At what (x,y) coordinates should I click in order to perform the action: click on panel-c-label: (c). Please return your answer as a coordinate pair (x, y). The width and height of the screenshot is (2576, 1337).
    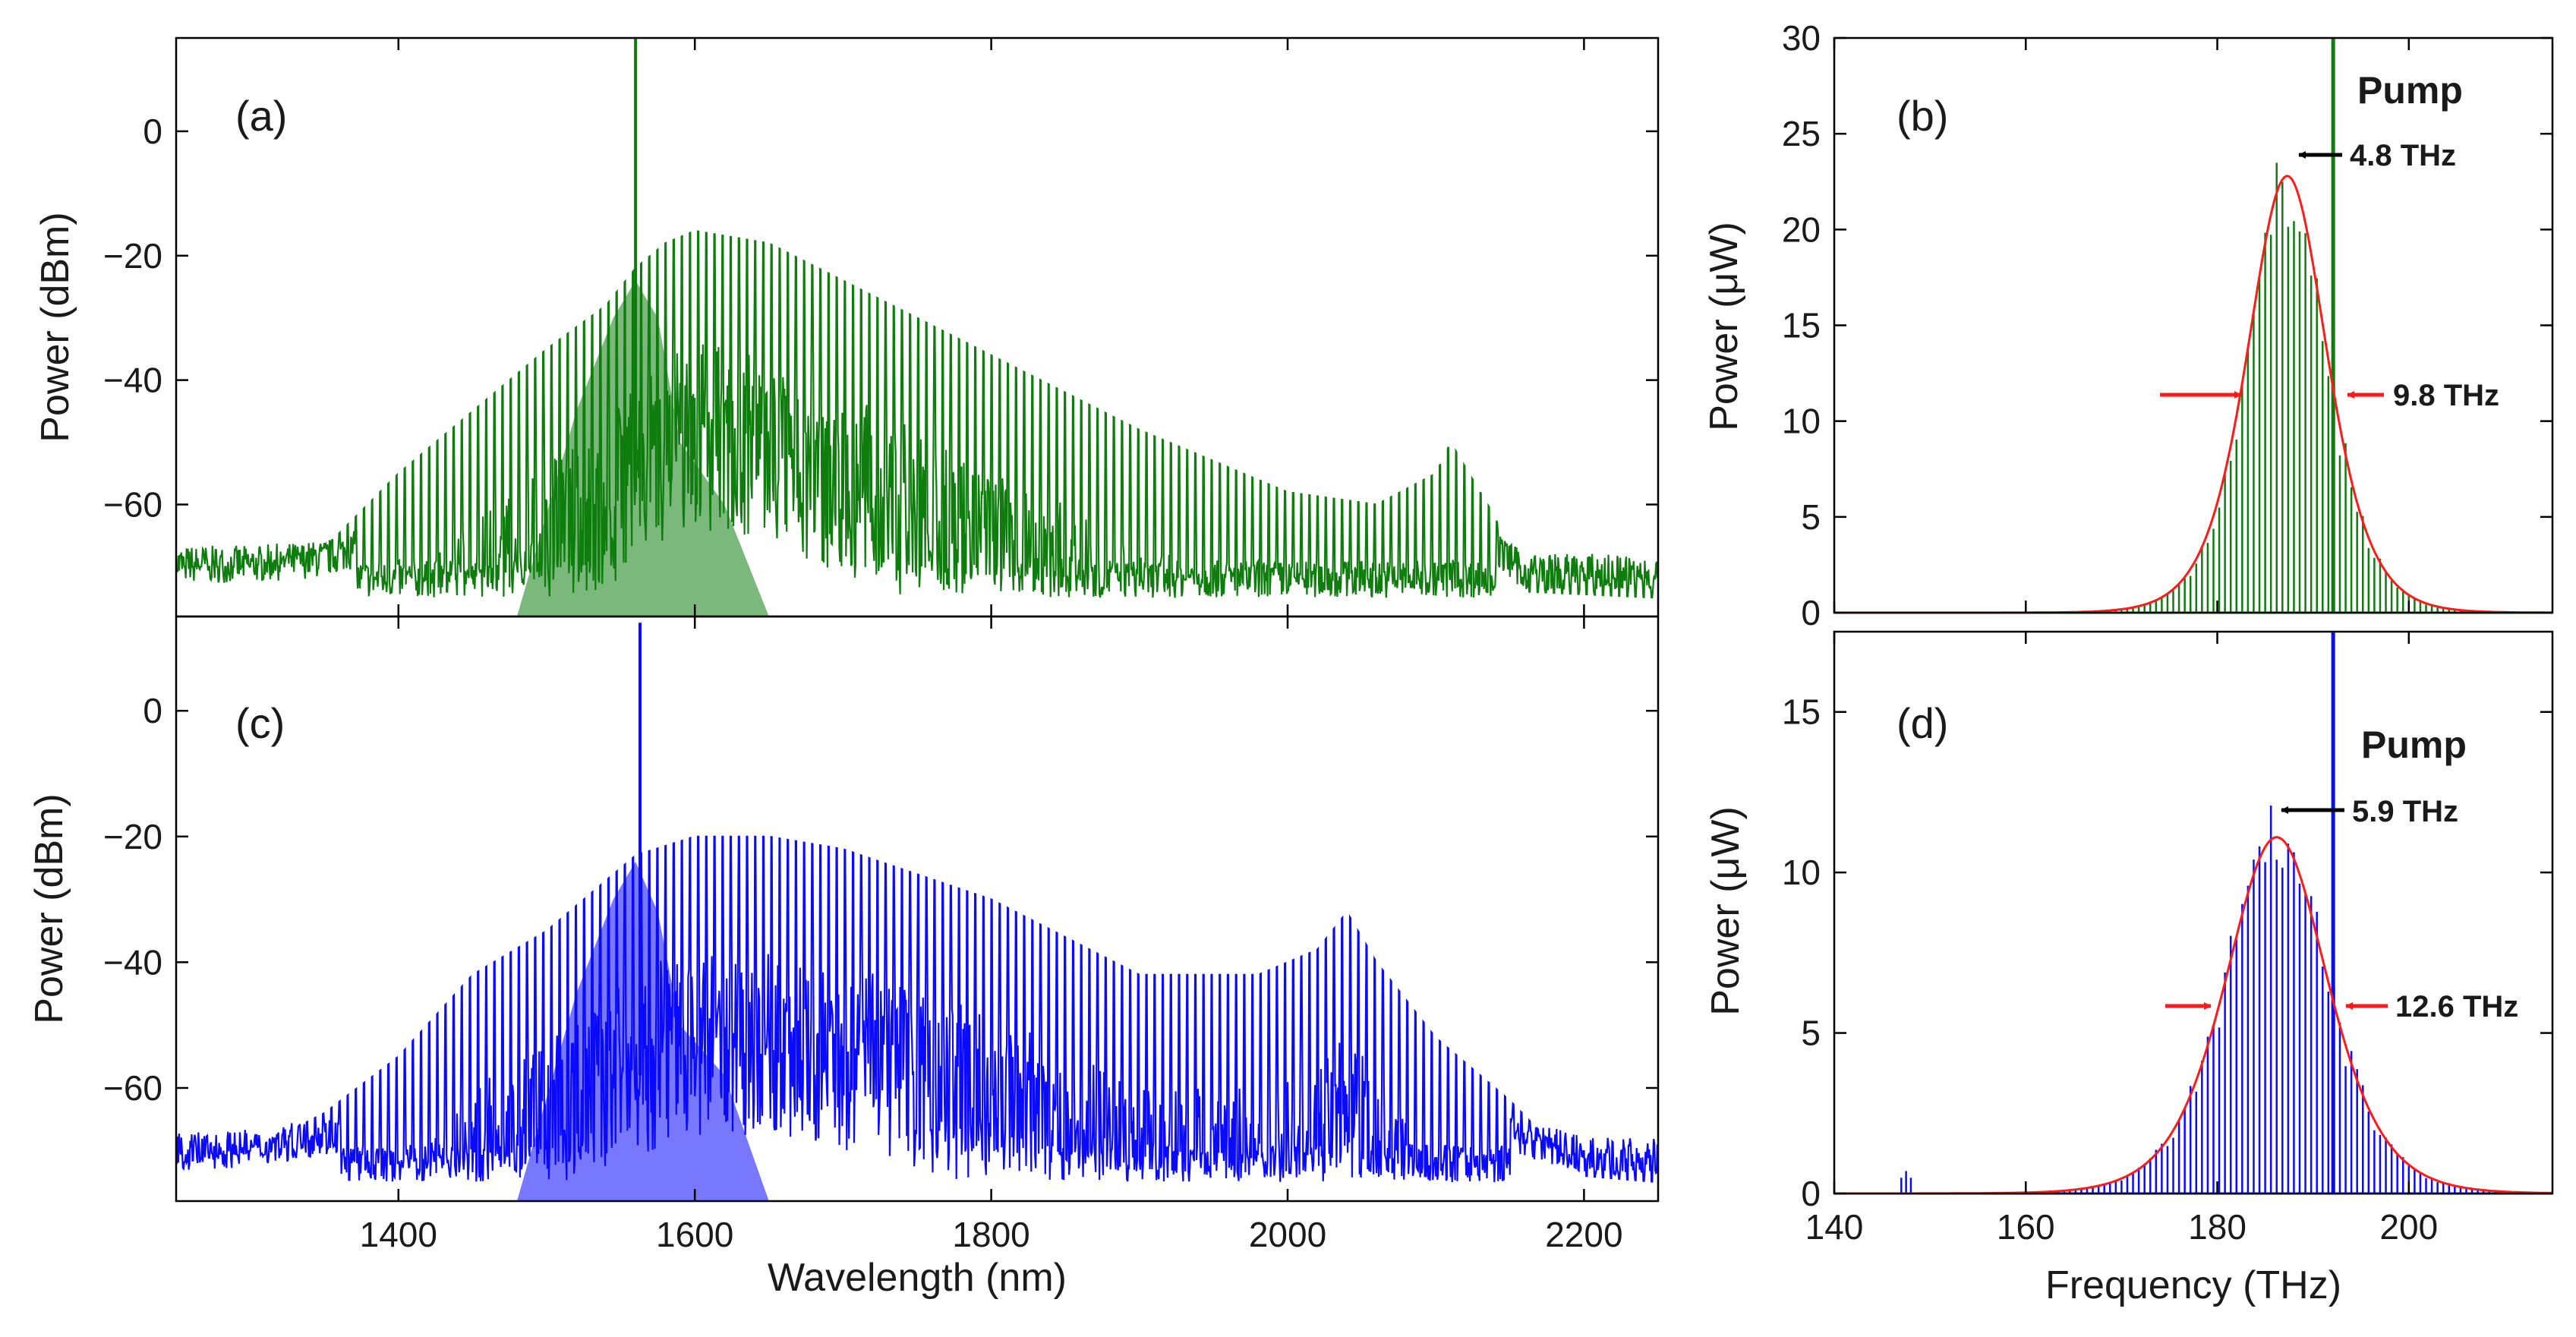
    Looking at the image, I should click on (260, 723).